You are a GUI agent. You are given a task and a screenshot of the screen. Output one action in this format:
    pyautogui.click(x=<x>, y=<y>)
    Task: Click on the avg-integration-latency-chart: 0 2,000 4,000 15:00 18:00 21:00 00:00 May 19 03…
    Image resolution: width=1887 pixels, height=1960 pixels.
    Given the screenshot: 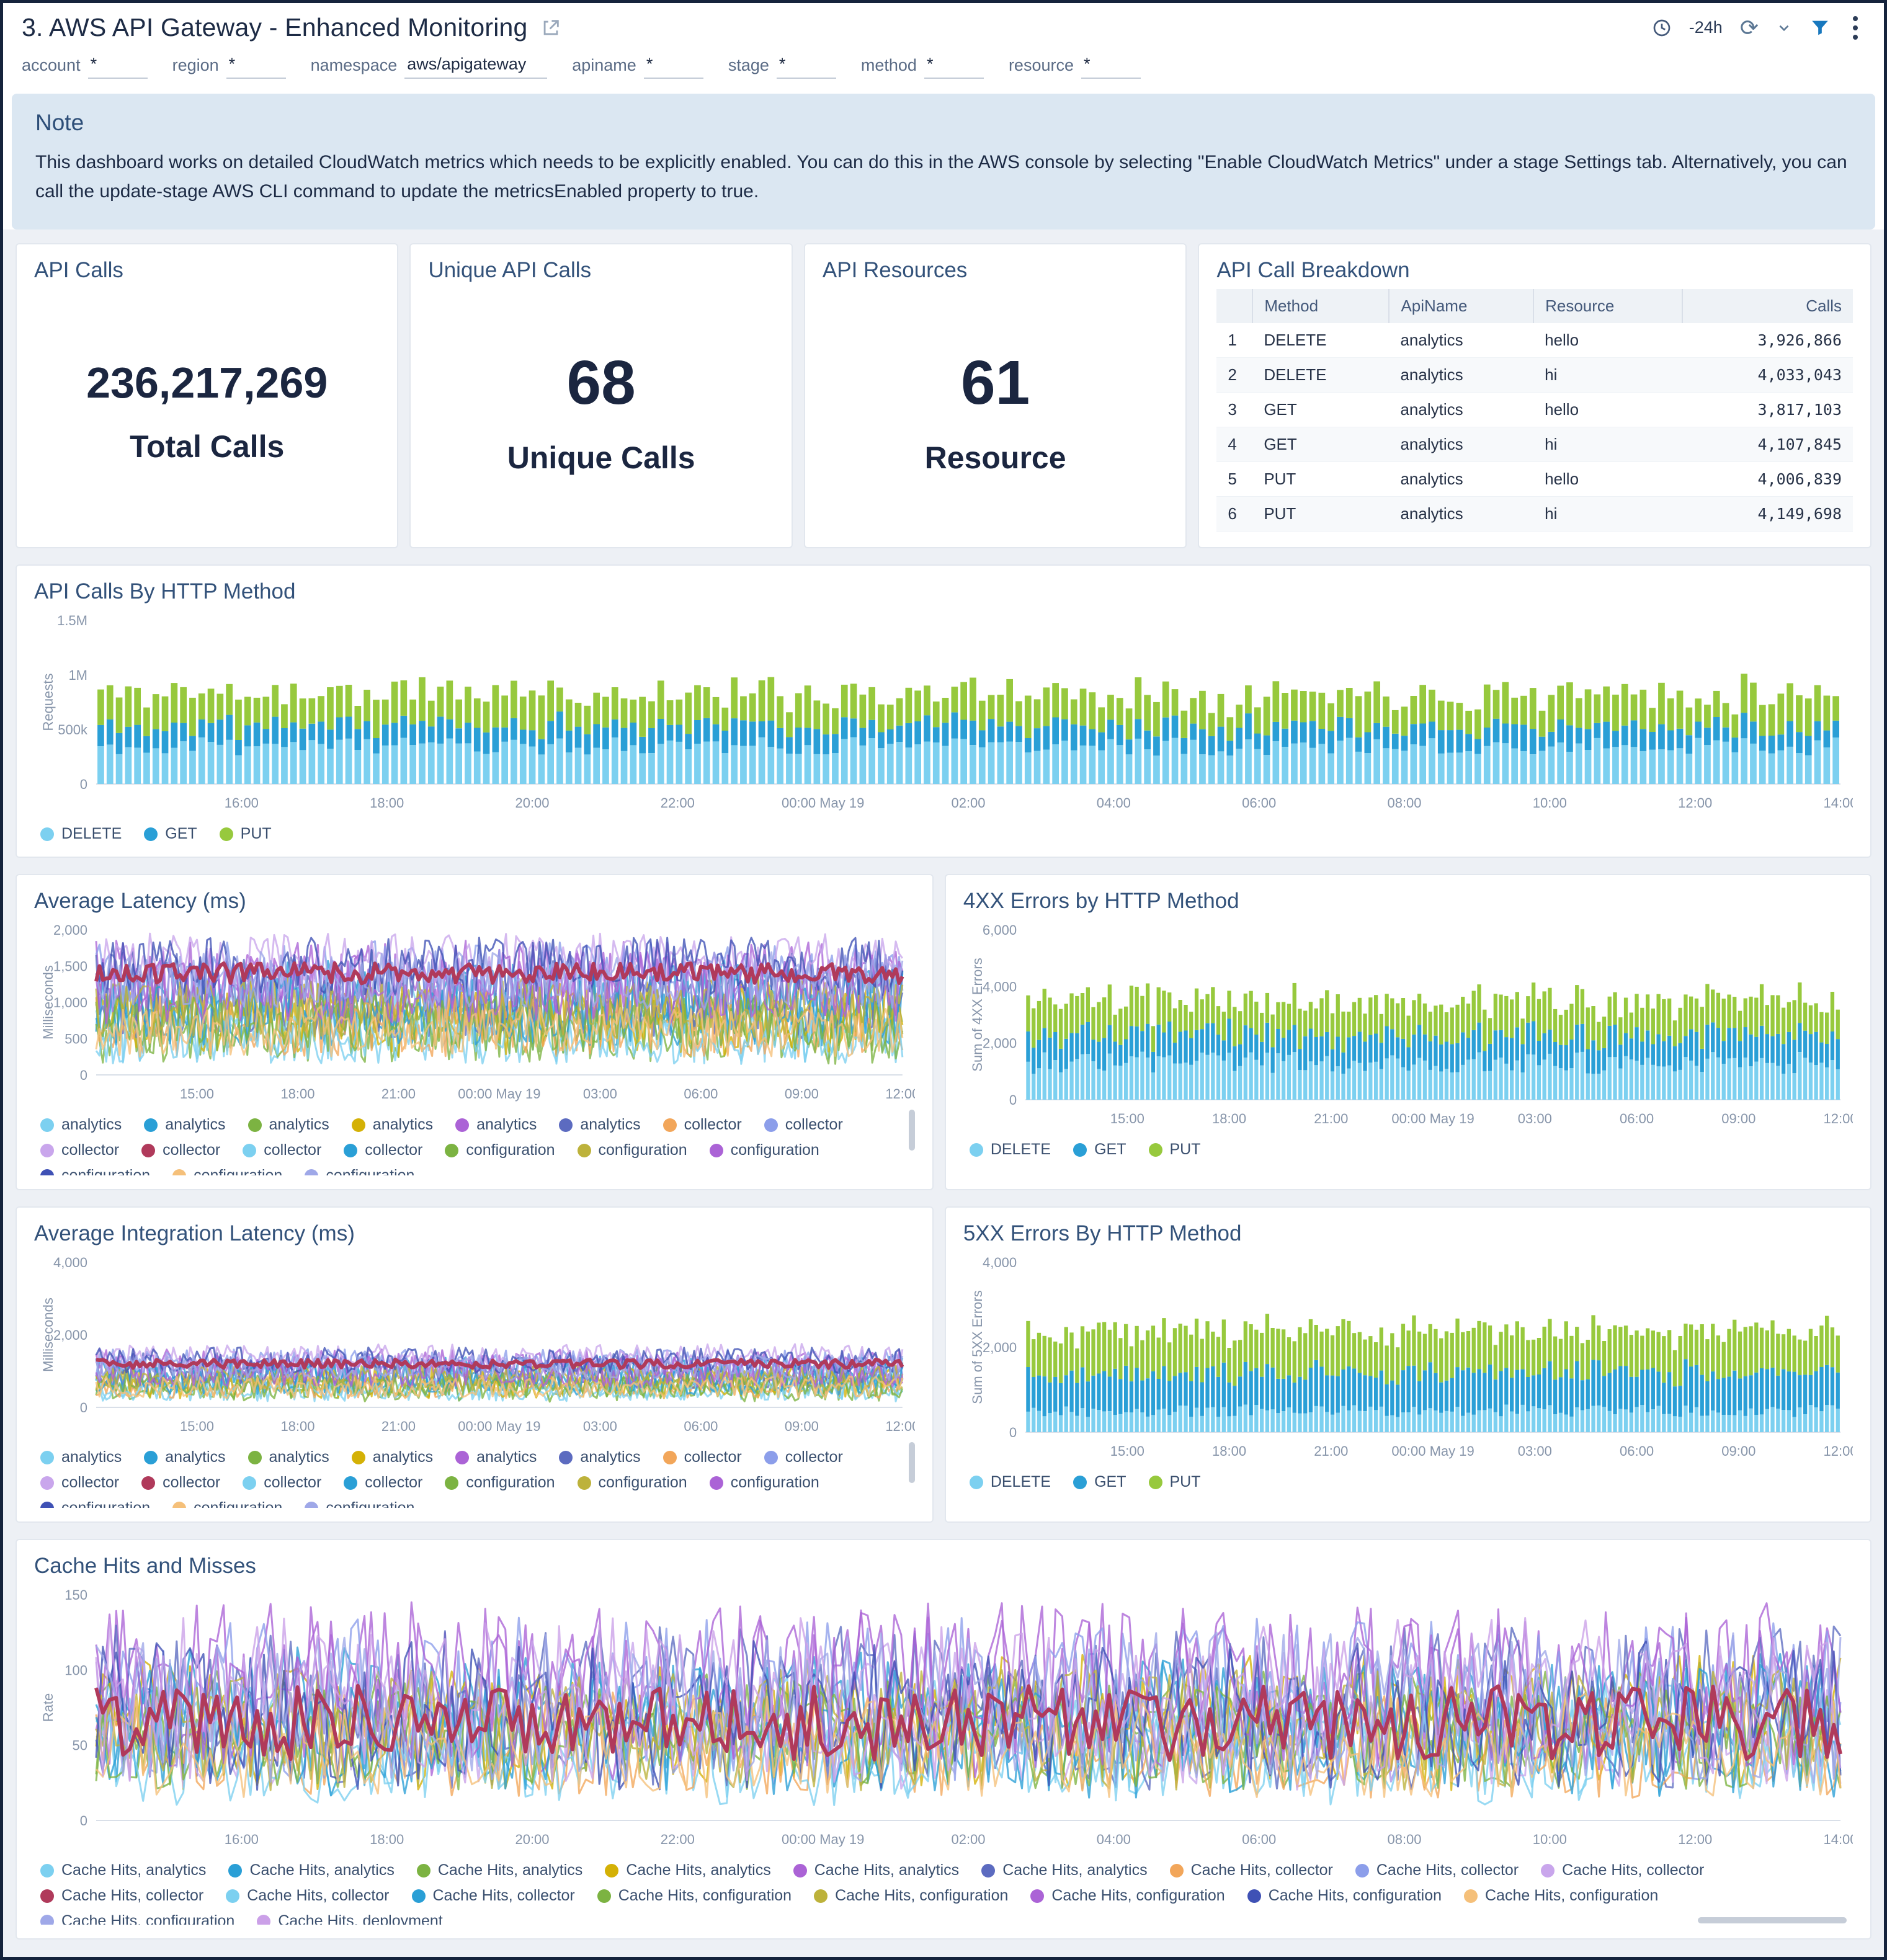 What is the action you would take?
    pyautogui.click(x=476, y=1345)
    